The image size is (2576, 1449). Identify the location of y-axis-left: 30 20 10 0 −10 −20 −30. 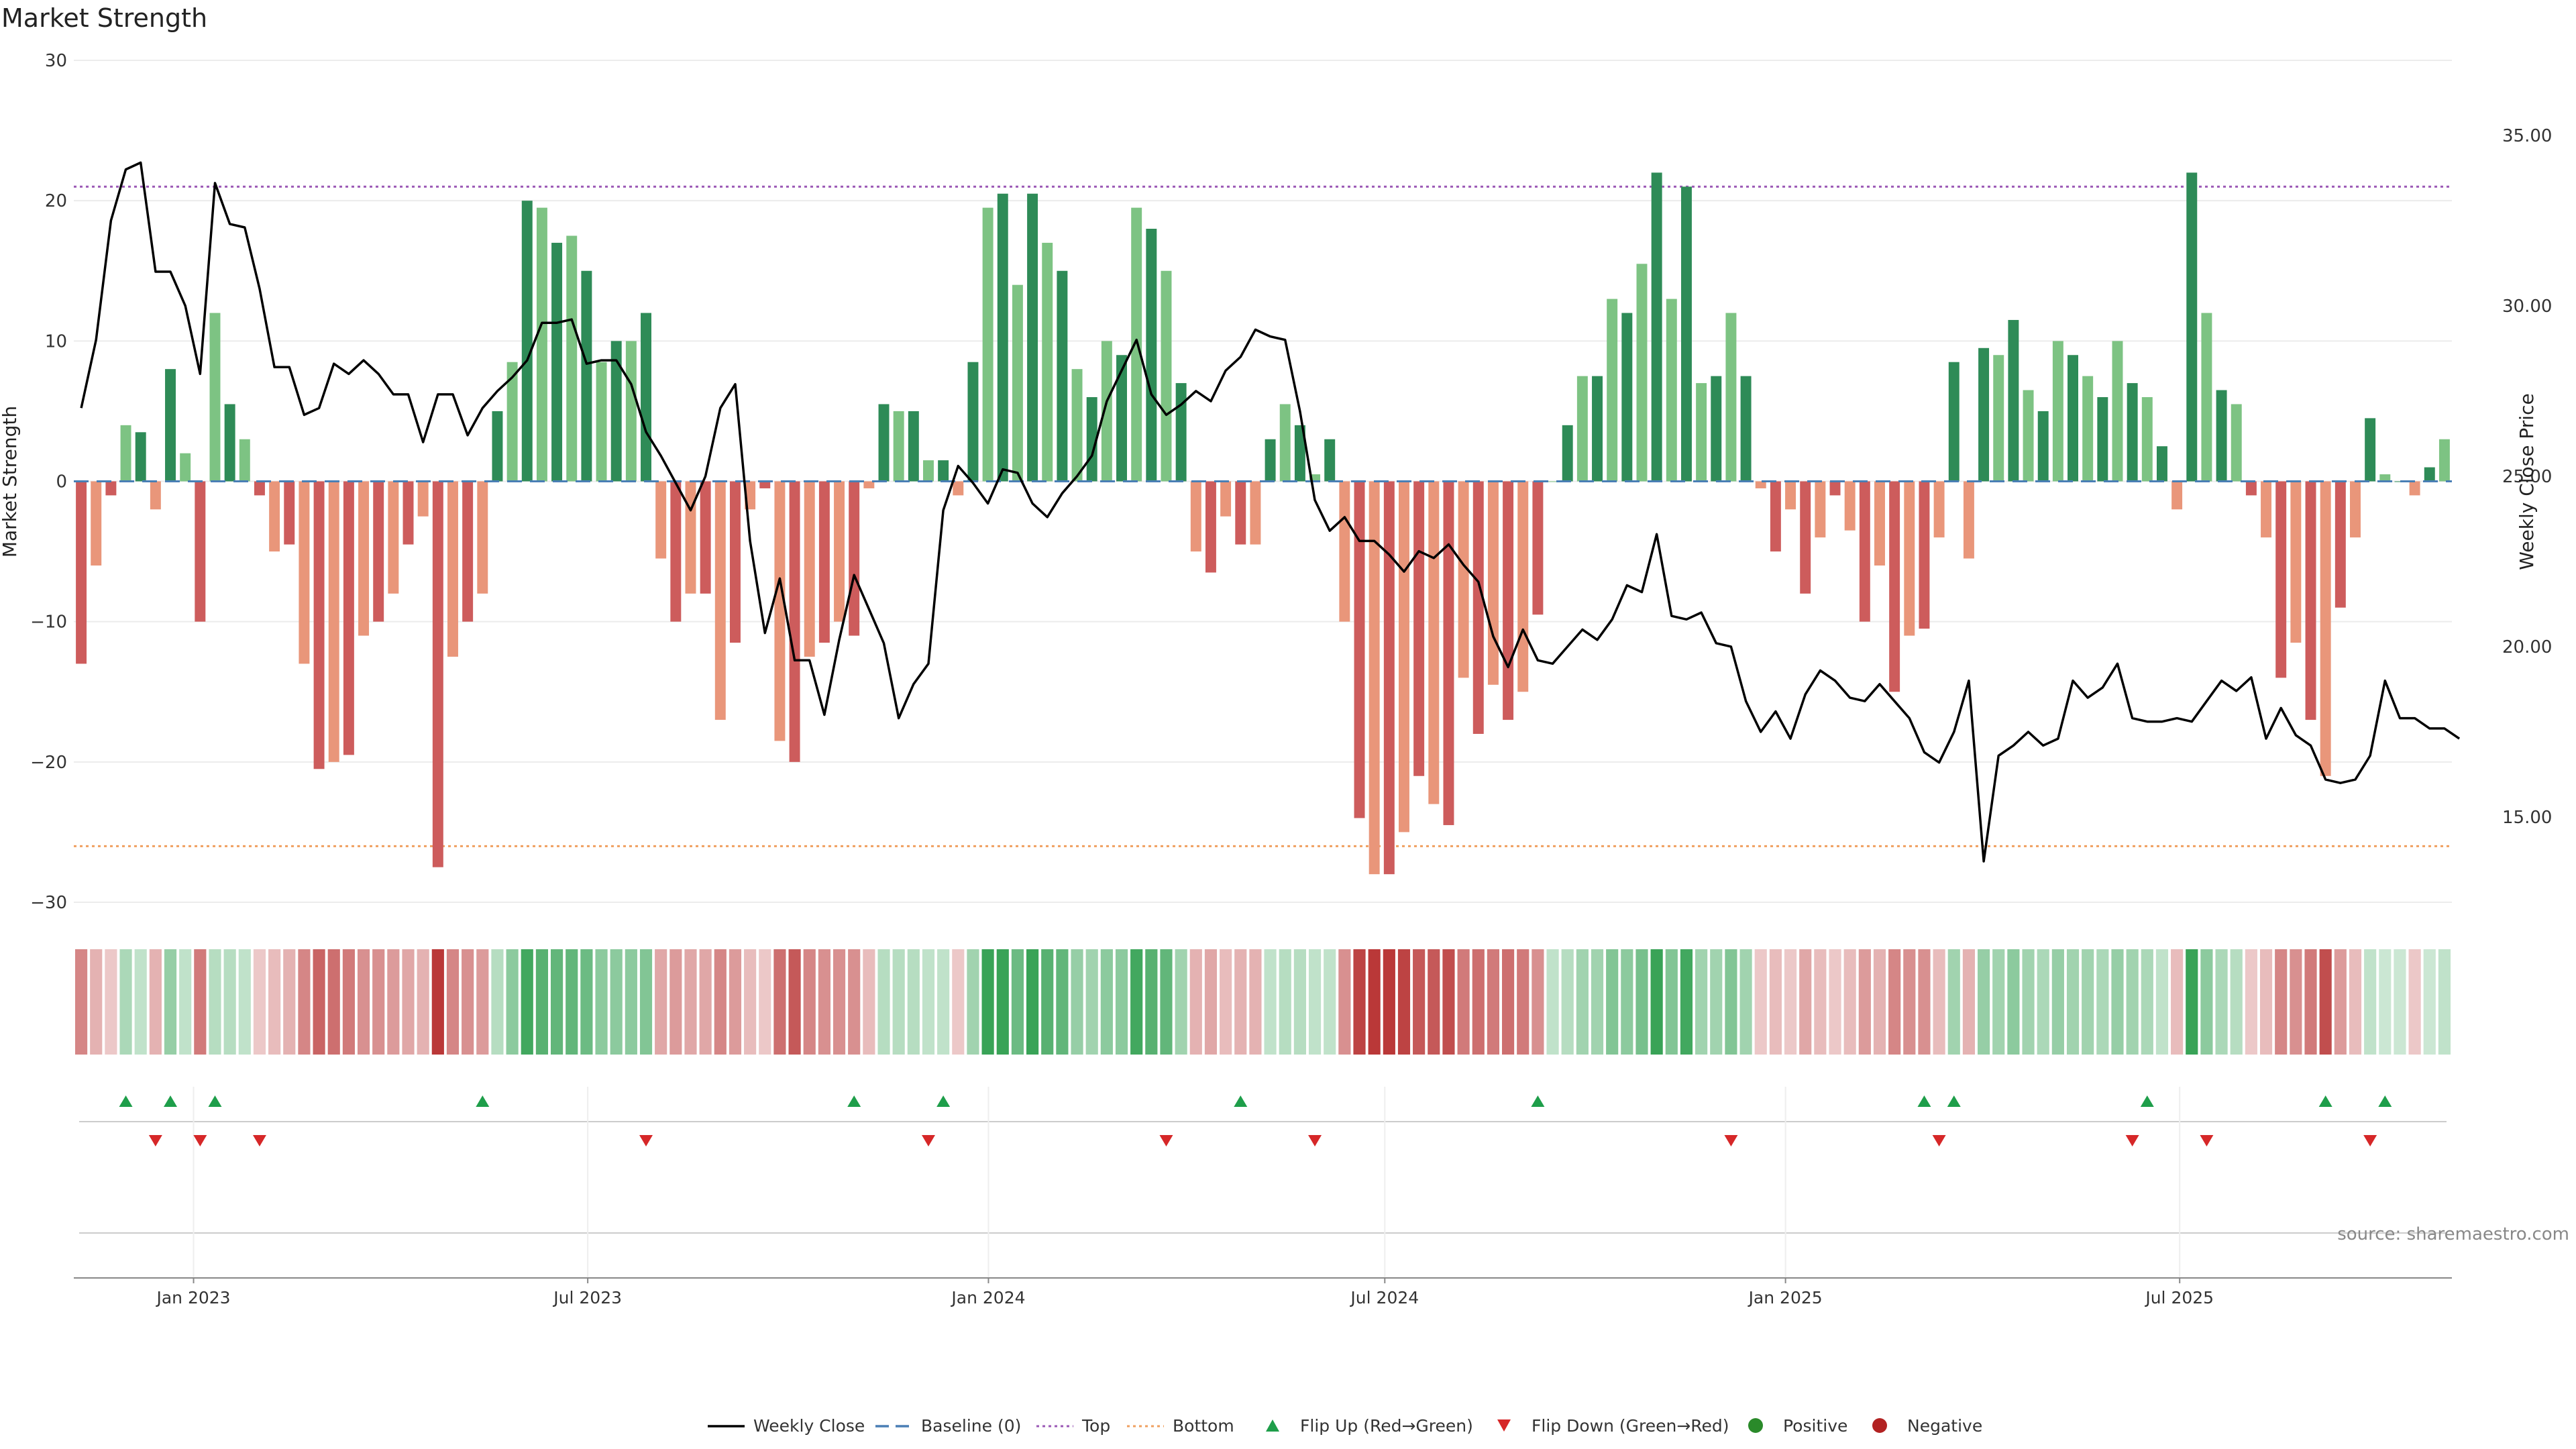
(48, 482).